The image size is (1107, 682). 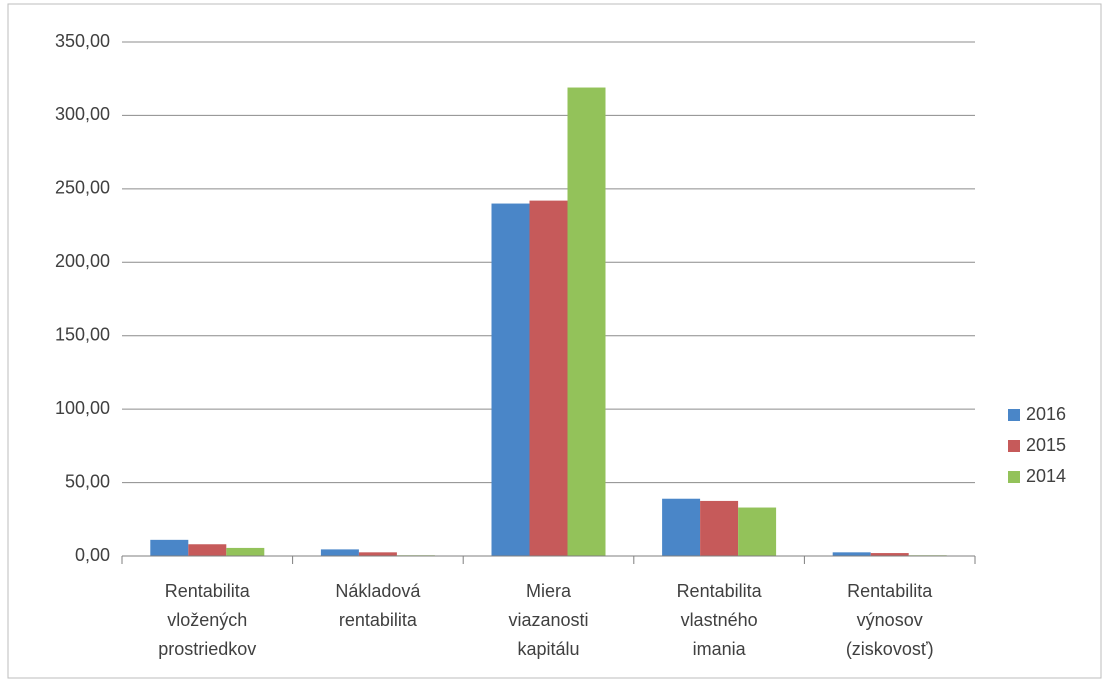 I want to click on x-tick-label: imania, so click(x=720, y=649).